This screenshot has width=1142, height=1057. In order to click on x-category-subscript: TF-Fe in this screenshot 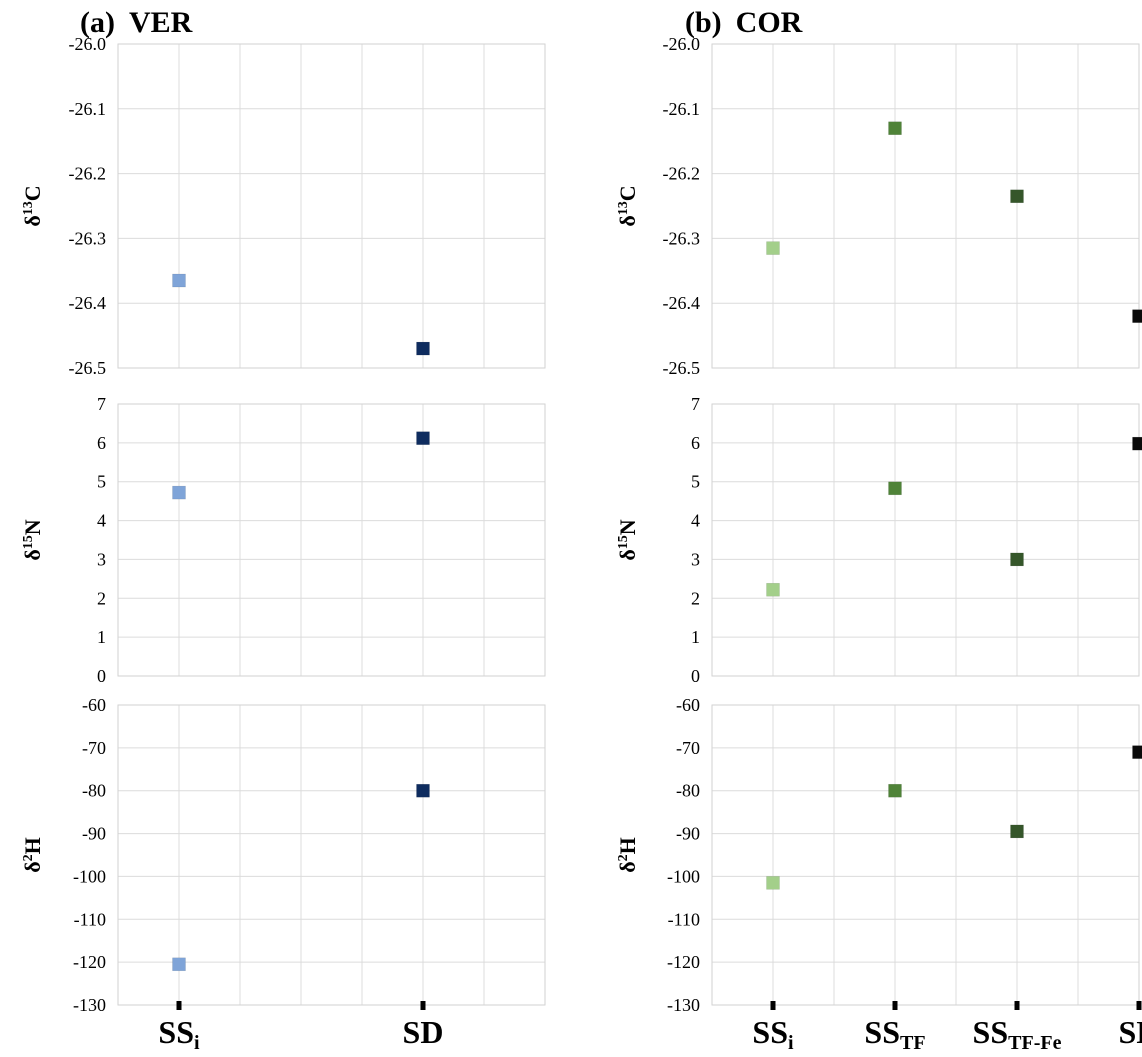, I will do `click(1034, 1043)`.